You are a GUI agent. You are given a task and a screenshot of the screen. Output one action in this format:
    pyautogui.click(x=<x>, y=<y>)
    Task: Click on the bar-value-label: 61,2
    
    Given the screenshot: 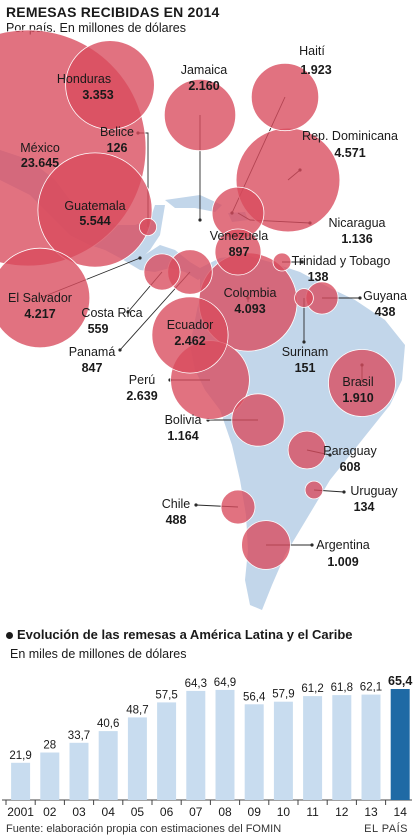 What is the action you would take?
    pyautogui.click(x=312, y=689)
    